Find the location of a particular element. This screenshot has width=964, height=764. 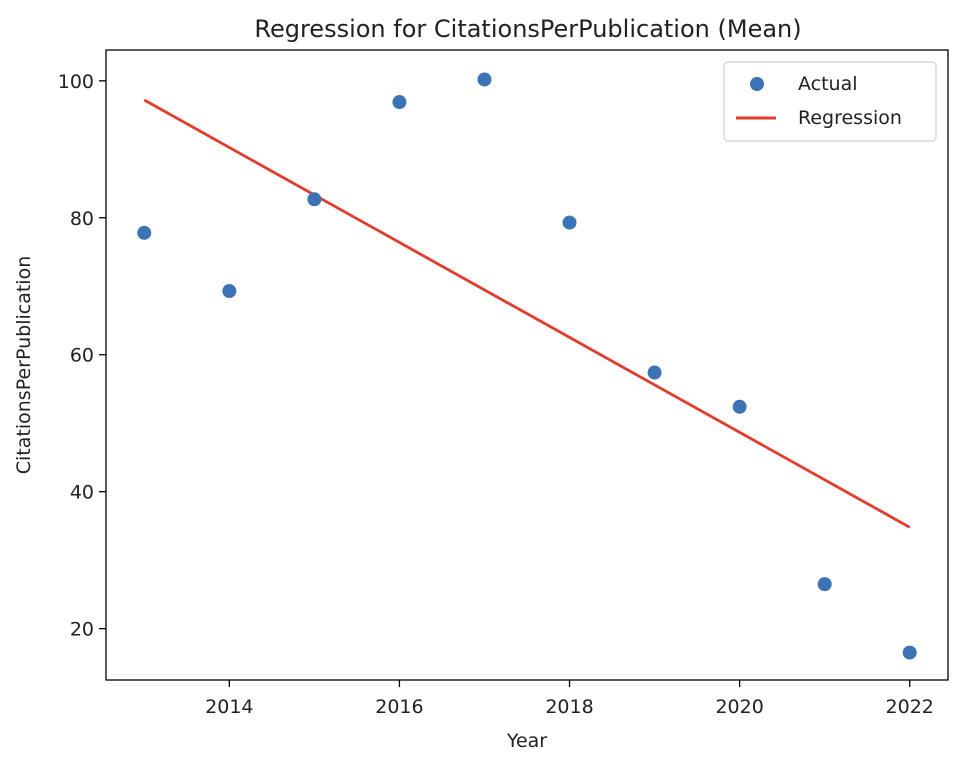

y-axis: 20 40 60 80 100 is located at coordinates (82, 356).